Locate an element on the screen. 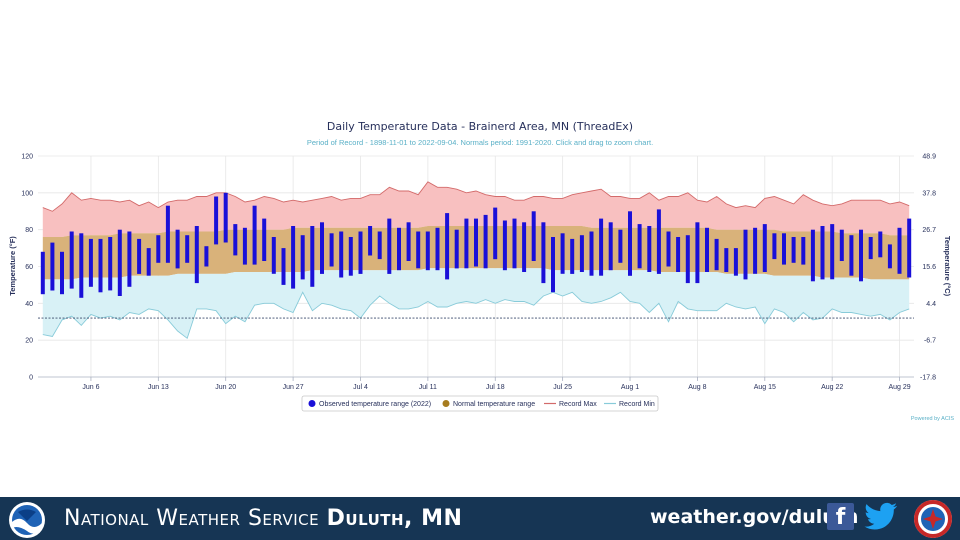  y-axis-right-label: Temperature (°C) is located at coordinates (947, 266).